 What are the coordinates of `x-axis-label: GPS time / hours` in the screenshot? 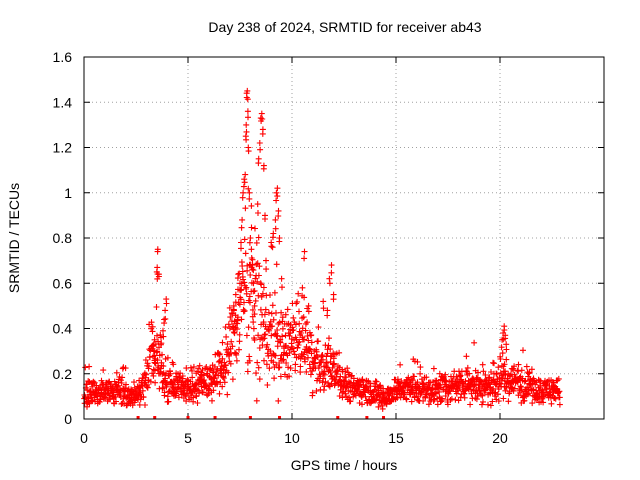 It's located at (344, 465).